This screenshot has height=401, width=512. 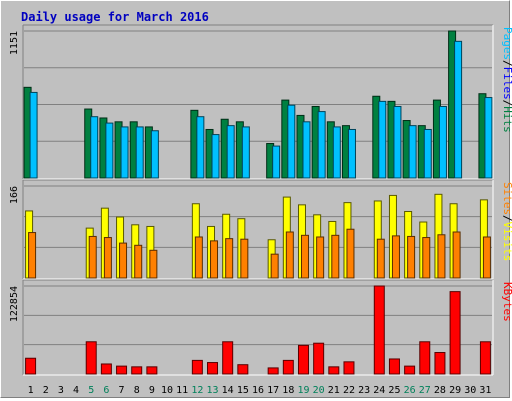 I want to click on x-tick-label: 29, so click(x=455, y=390).